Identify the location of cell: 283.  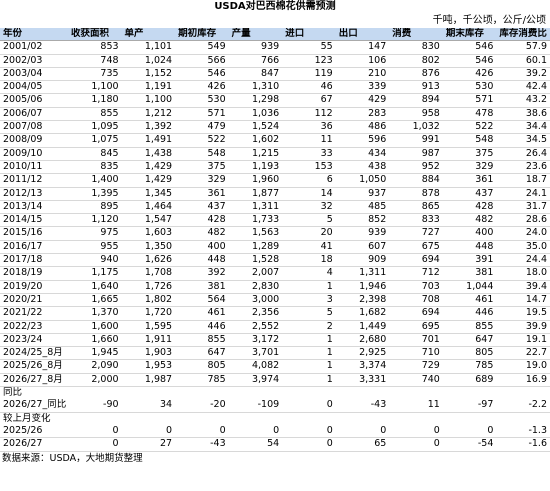
(362, 114).